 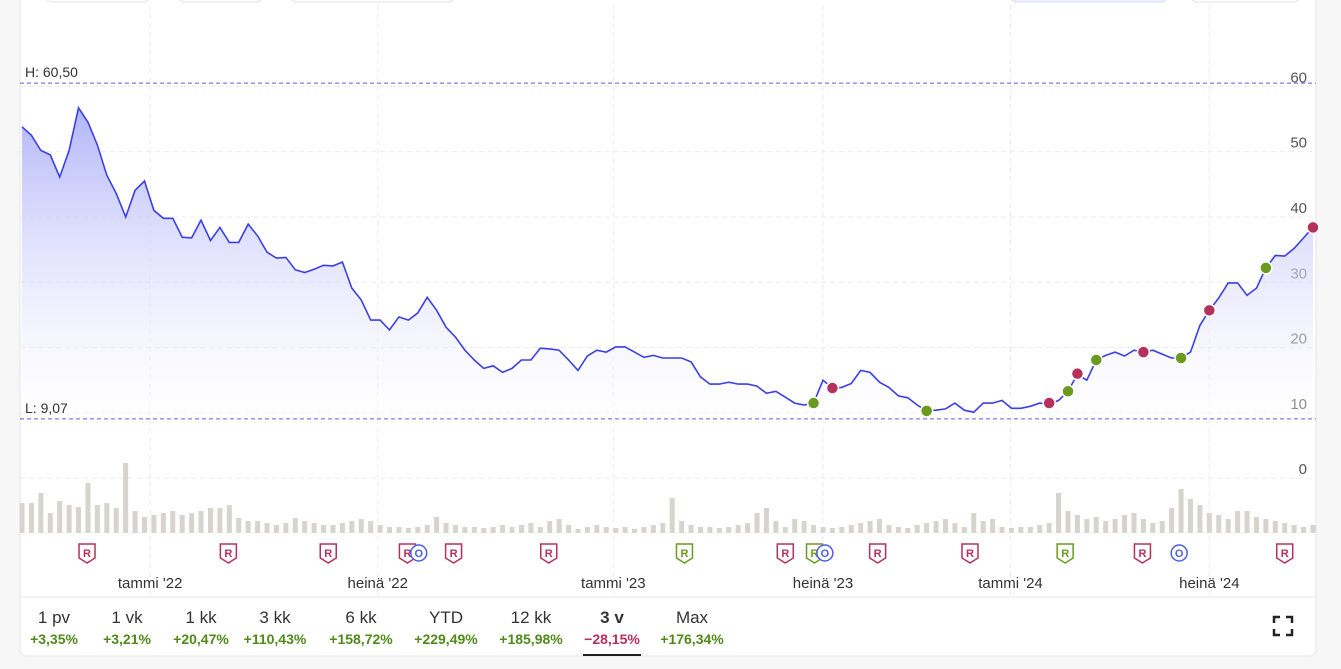 What do you see at coordinates (692, 627) in the screenshot?
I see `period-tab: Max +176,34%` at bounding box center [692, 627].